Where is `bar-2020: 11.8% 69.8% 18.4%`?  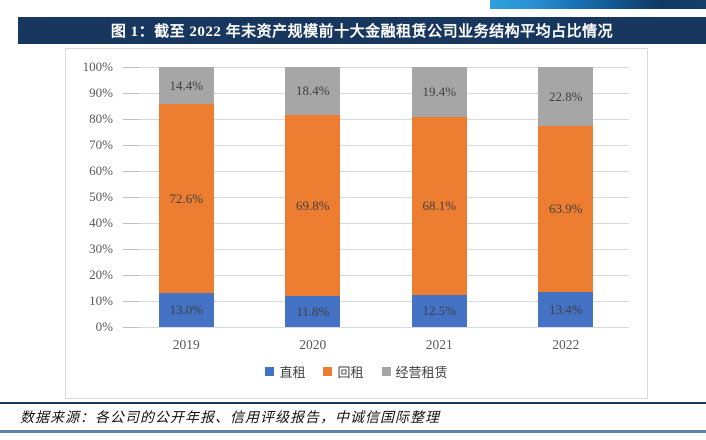 bar-2020: 11.8% 69.8% 18.4% is located at coordinates (313, 197).